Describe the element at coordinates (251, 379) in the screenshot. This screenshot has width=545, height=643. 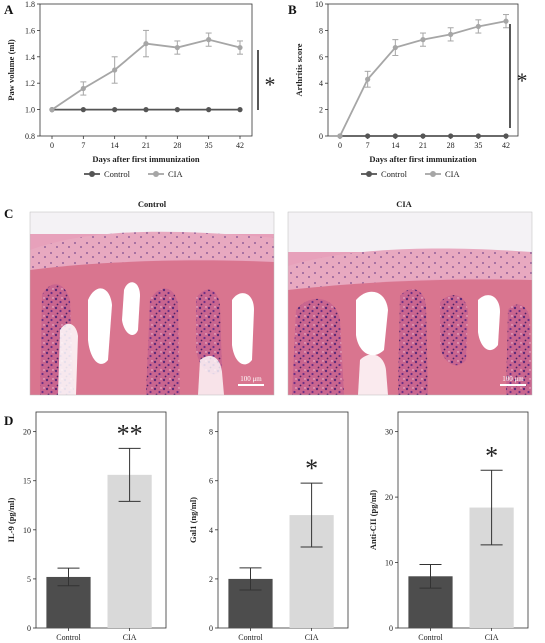
I see `scale-bar-label-left: 100 μm` at that location.